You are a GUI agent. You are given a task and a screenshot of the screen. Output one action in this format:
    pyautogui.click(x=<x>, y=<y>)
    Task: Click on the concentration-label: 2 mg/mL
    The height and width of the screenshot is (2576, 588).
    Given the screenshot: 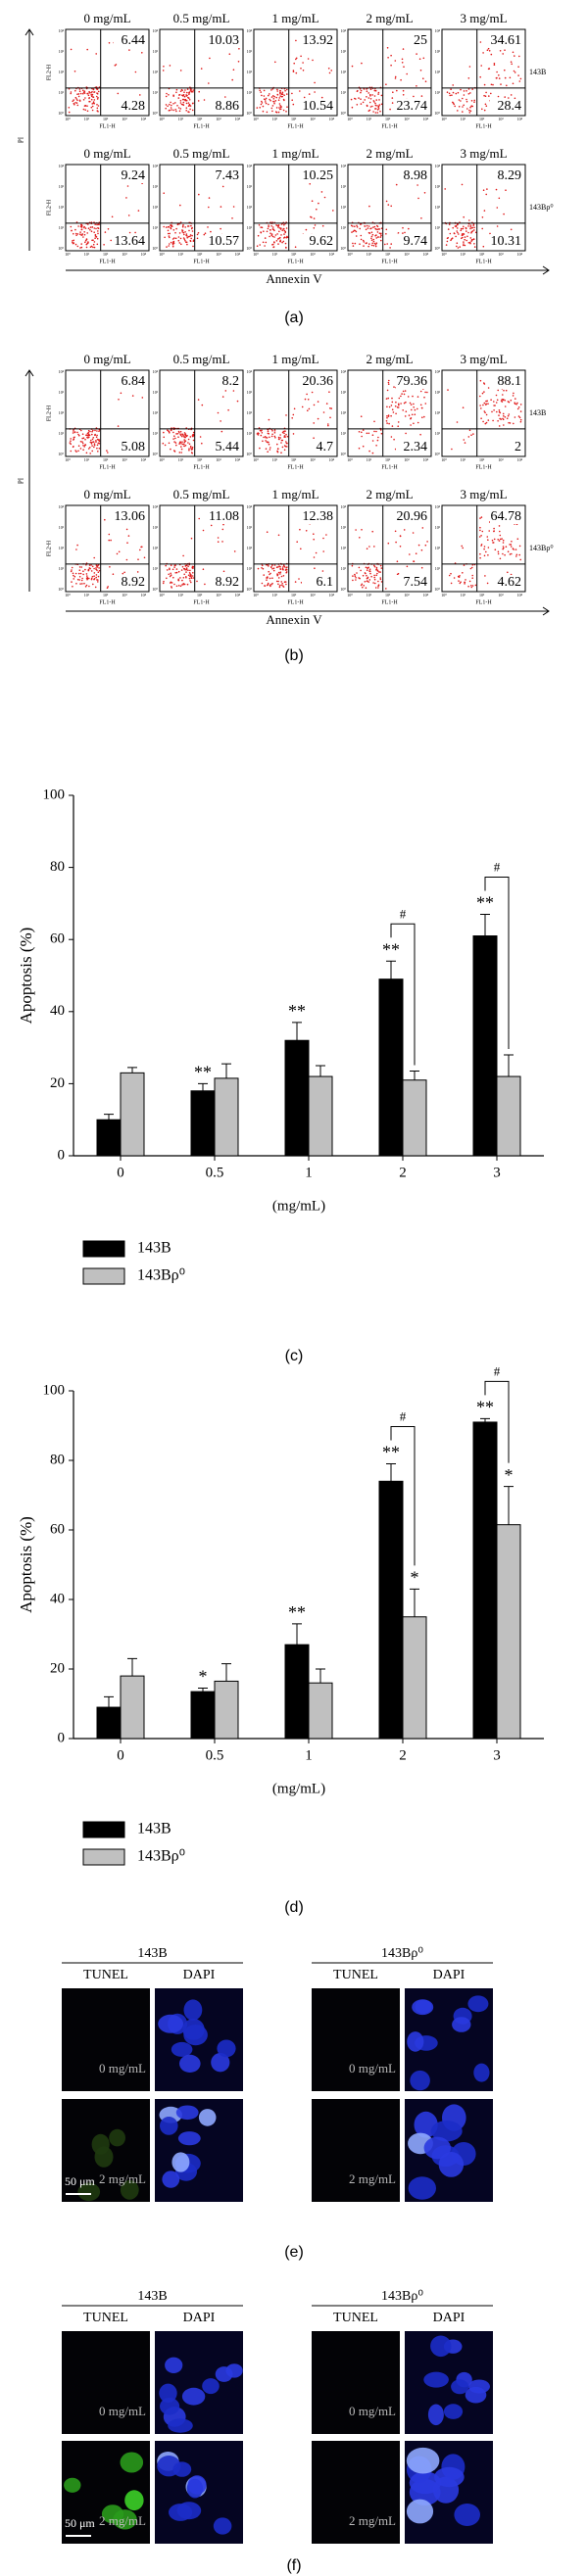 What is the action you would take?
    pyautogui.click(x=389, y=359)
    